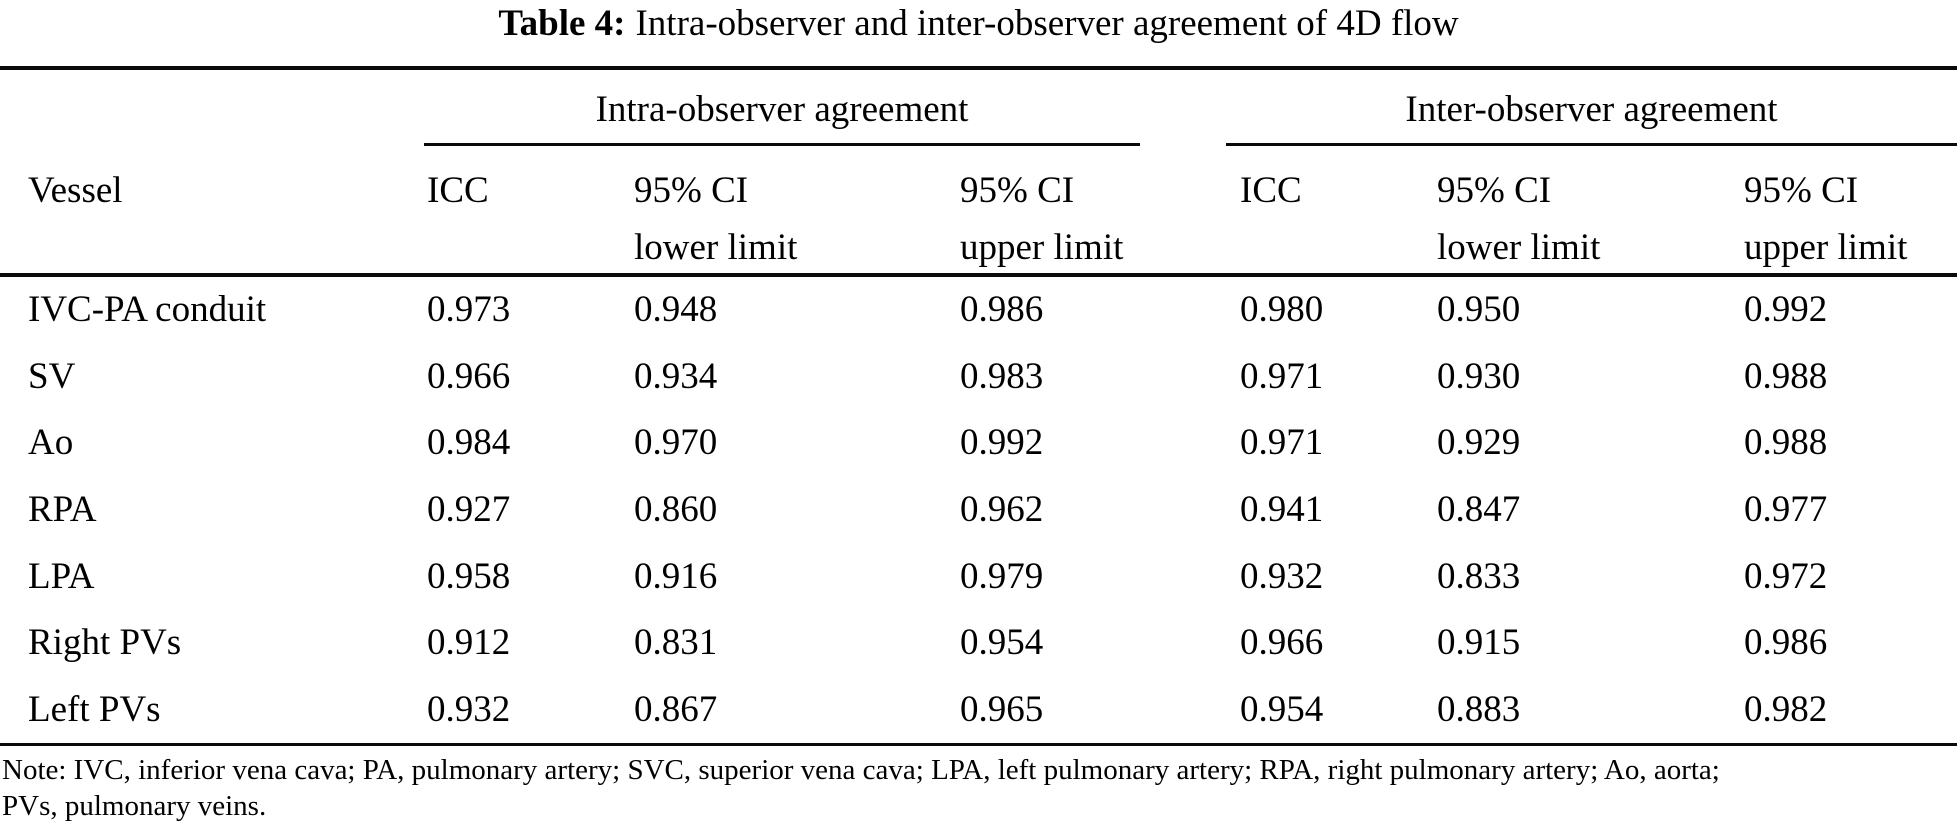 The image size is (1957, 830). What do you see at coordinates (134, 806) in the screenshot?
I see `footnote-line-2: PVs, pulmonary veins.` at bounding box center [134, 806].